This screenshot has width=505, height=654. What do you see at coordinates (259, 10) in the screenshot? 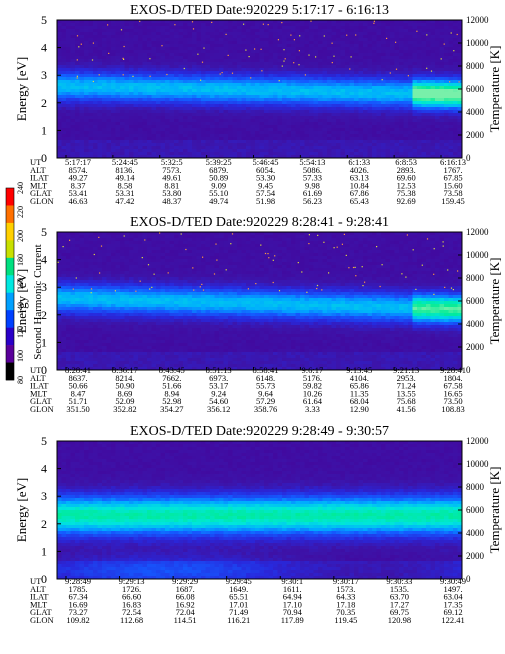
I see `panel-title: EXOS-D/TED Date:920229 5:17:17 - 6:16:13` at bounding box center [259, 10].